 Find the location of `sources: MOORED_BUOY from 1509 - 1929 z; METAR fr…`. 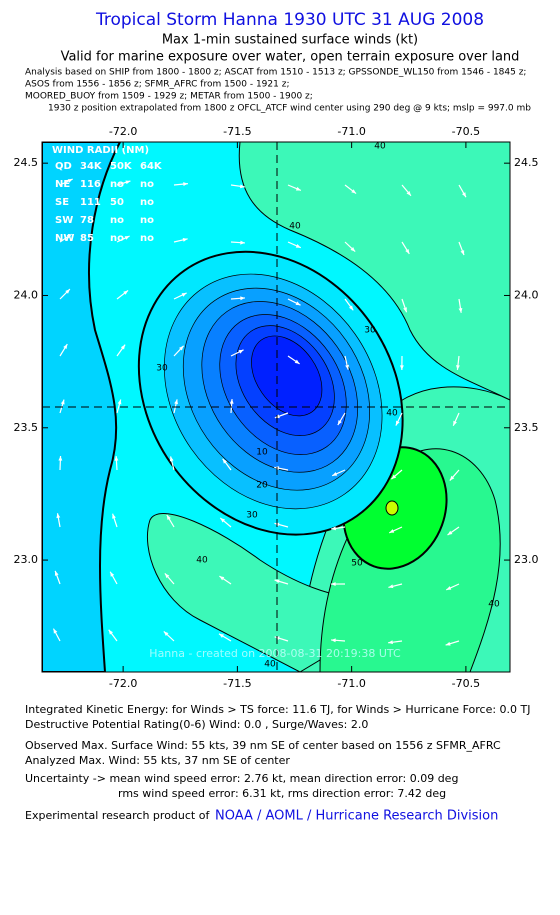

sources: MOORED_BUOY from 1509 - 1929 z; METAR fr… is located at coordinates (169, 97).